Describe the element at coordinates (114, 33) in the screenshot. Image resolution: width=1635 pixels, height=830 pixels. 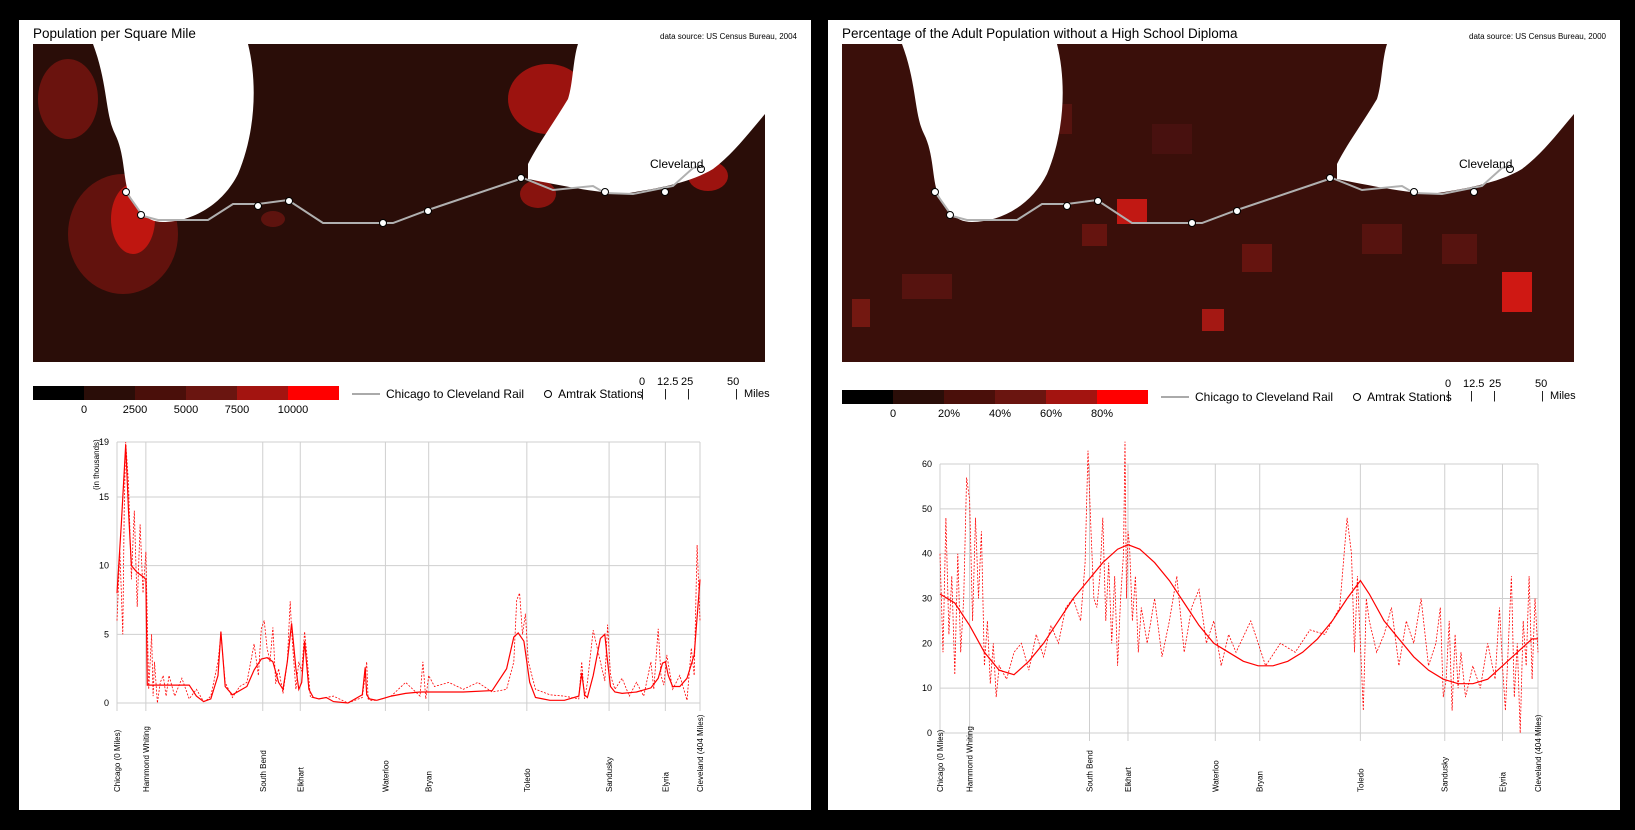
I see `panel-title: Population per Square Mile` at that location.